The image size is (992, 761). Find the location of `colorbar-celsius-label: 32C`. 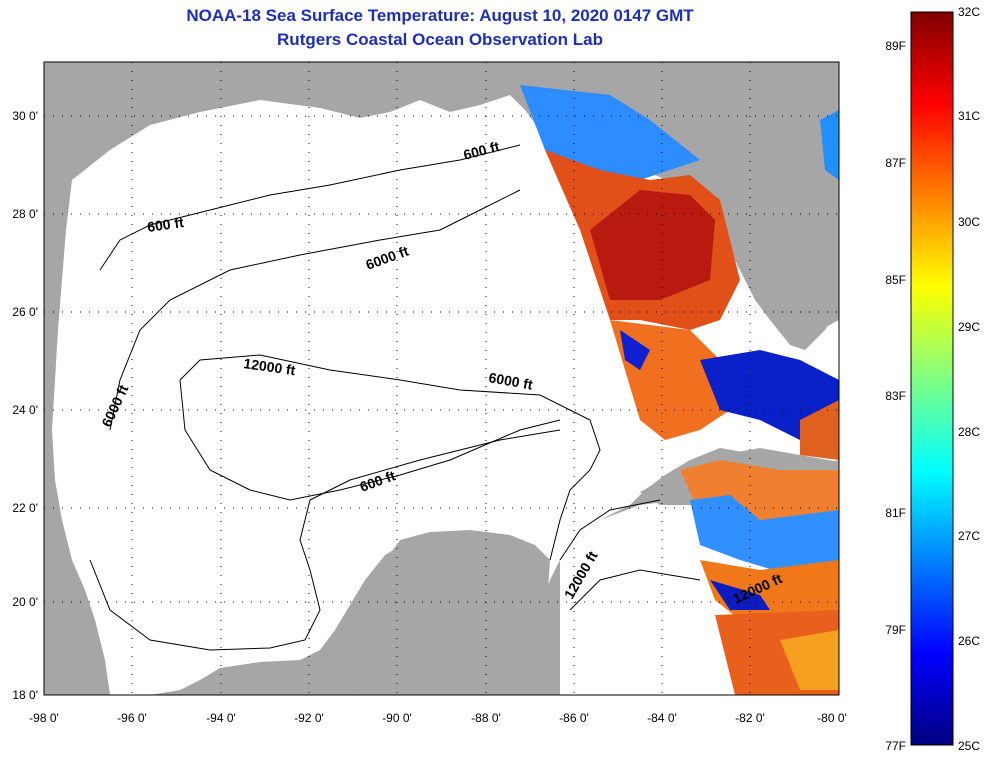

colorbar-celsius-label: 32C is located at coordinates (969, 12).